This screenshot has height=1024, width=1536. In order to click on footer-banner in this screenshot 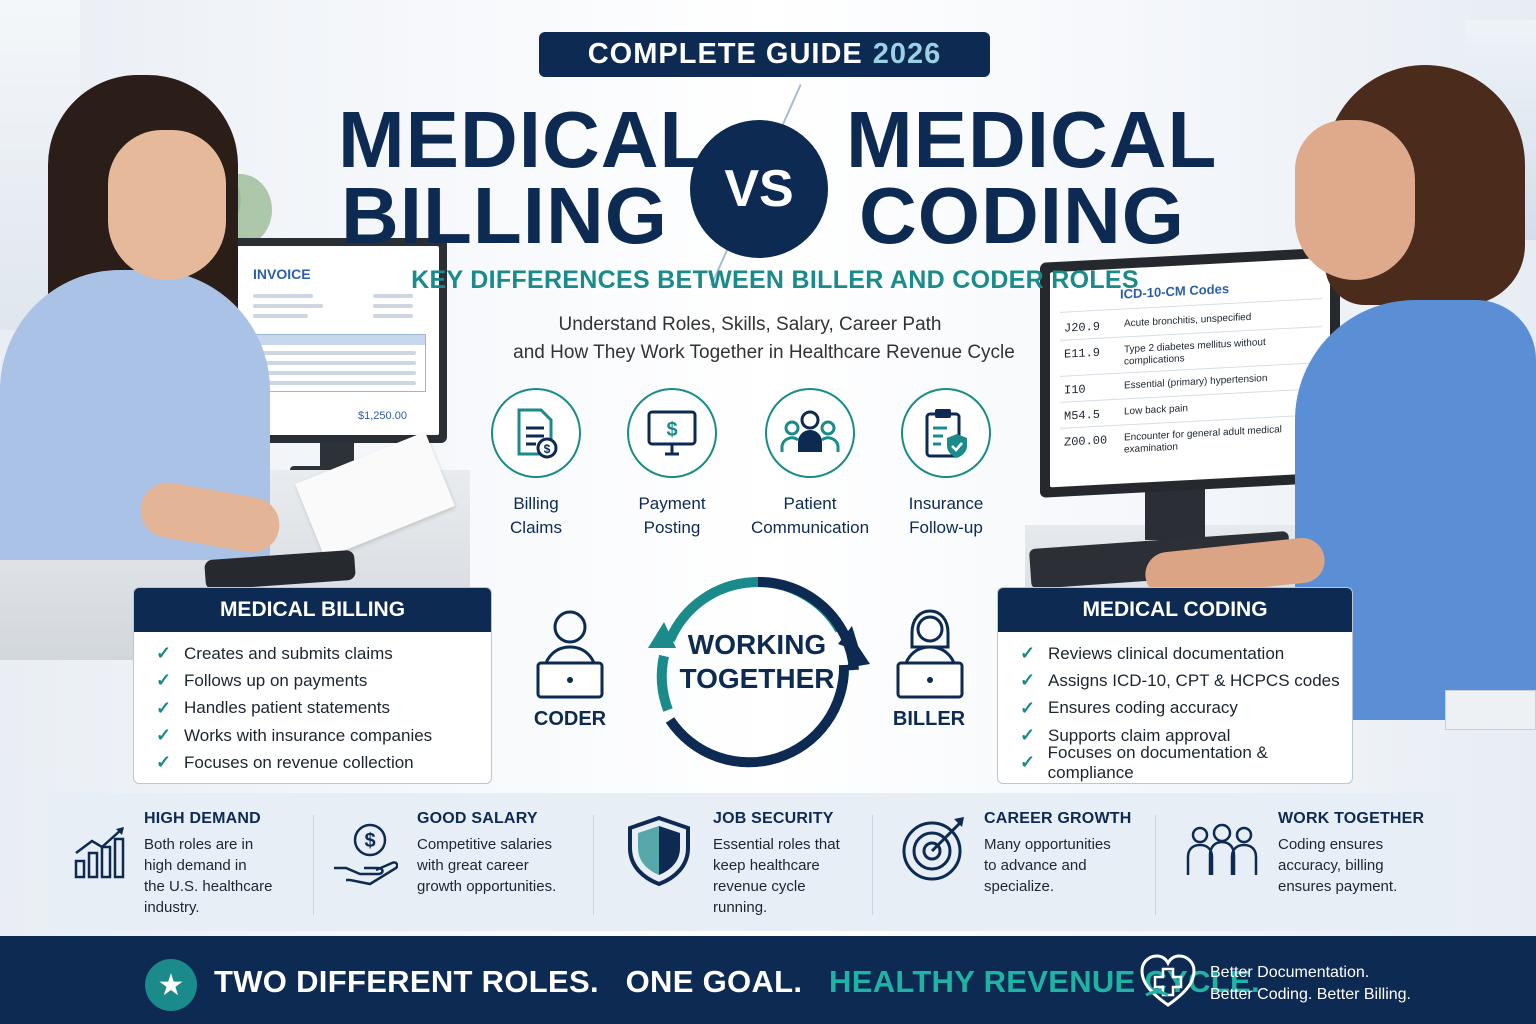, I will do `click(768, 980)`.